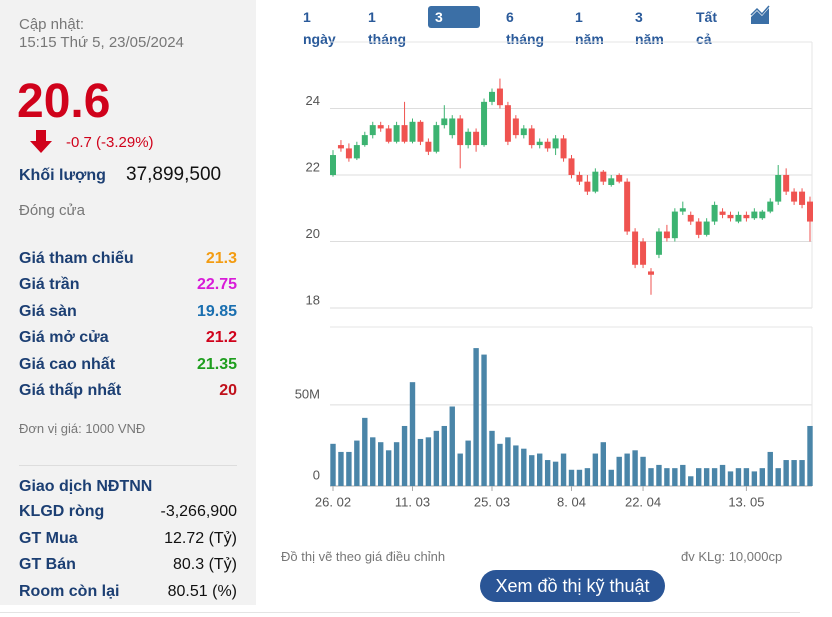  Describe the element at coordinates (454, 26) in the screenshot. I see `tab: 3 tháng` at that location.